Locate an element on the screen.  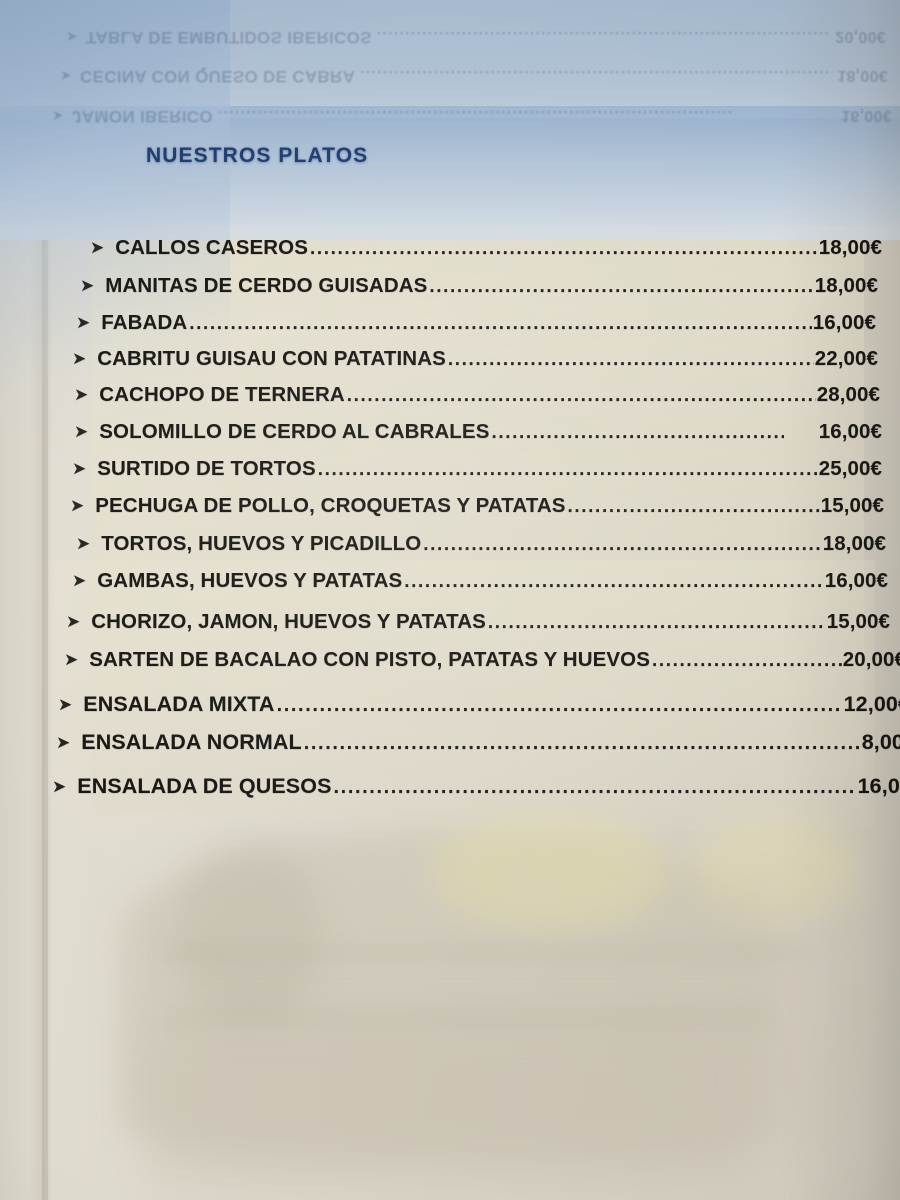
menu-item-name: CALLOS CASEROS is located at coordinates (211, 247).